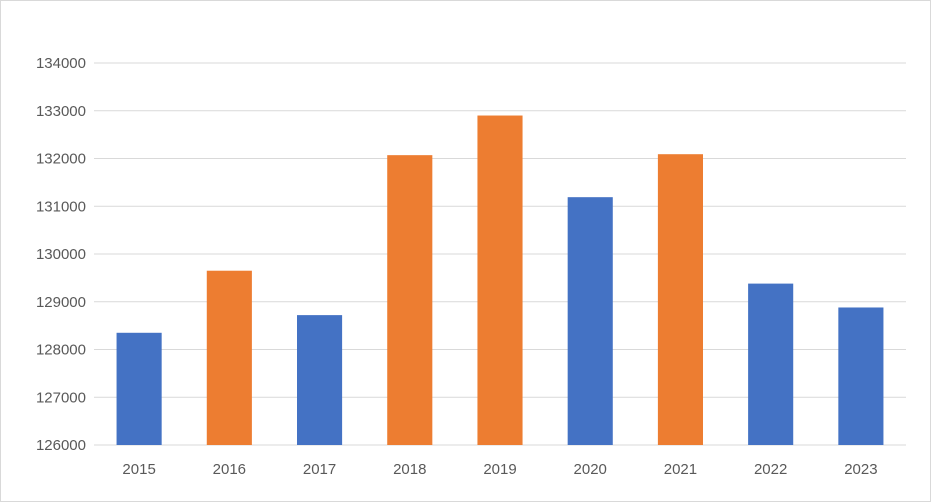 The image size is (931, 502). Describe the element at coordinates (320, 380) in the screenshot. I see `bar-2017` at that location.